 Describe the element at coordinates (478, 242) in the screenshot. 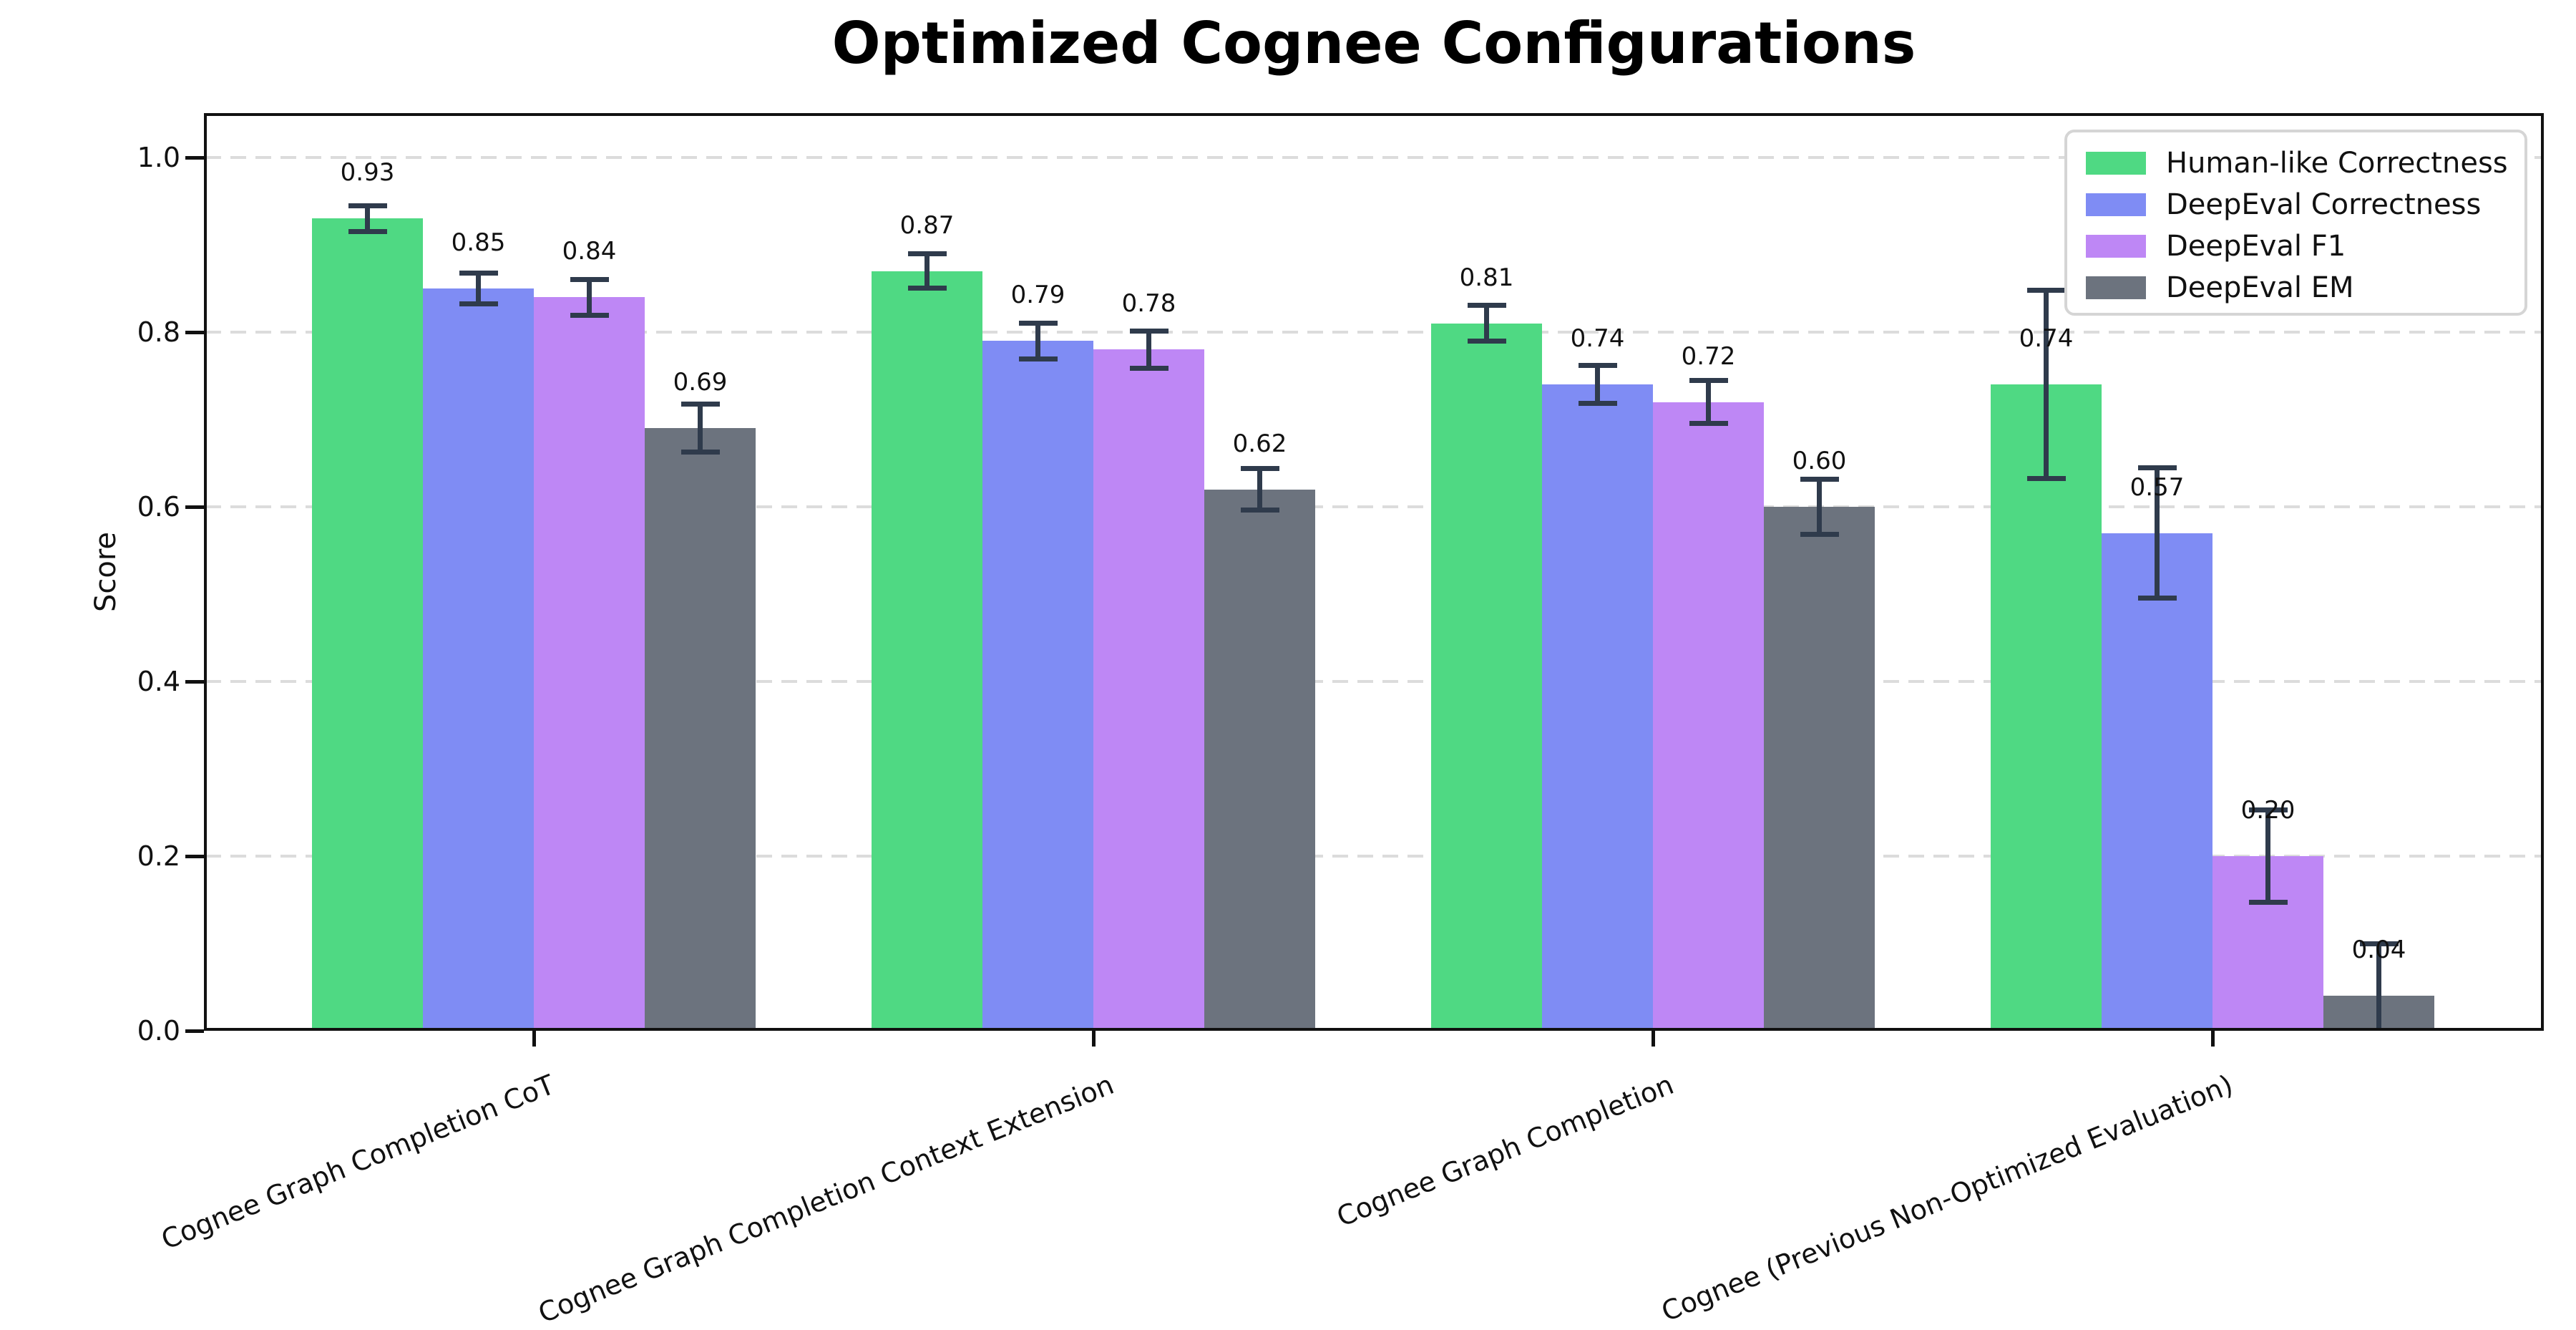

I see `bar-value-label: 0.85` at that location.